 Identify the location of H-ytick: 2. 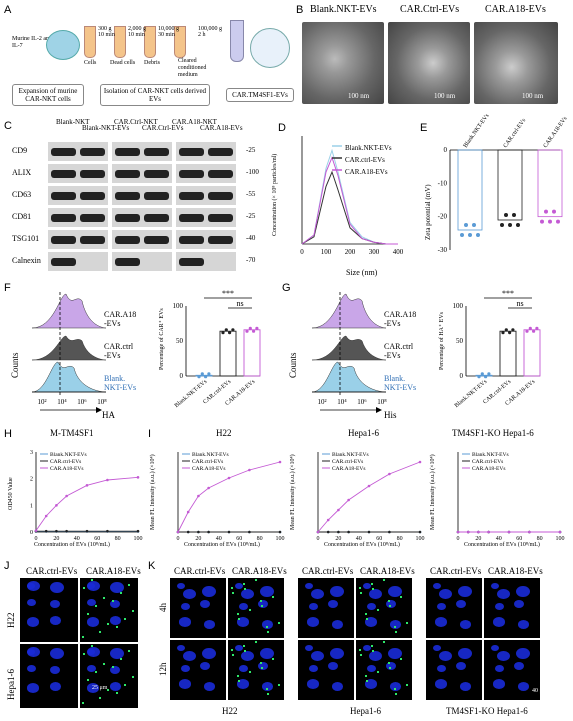
(31, 480).